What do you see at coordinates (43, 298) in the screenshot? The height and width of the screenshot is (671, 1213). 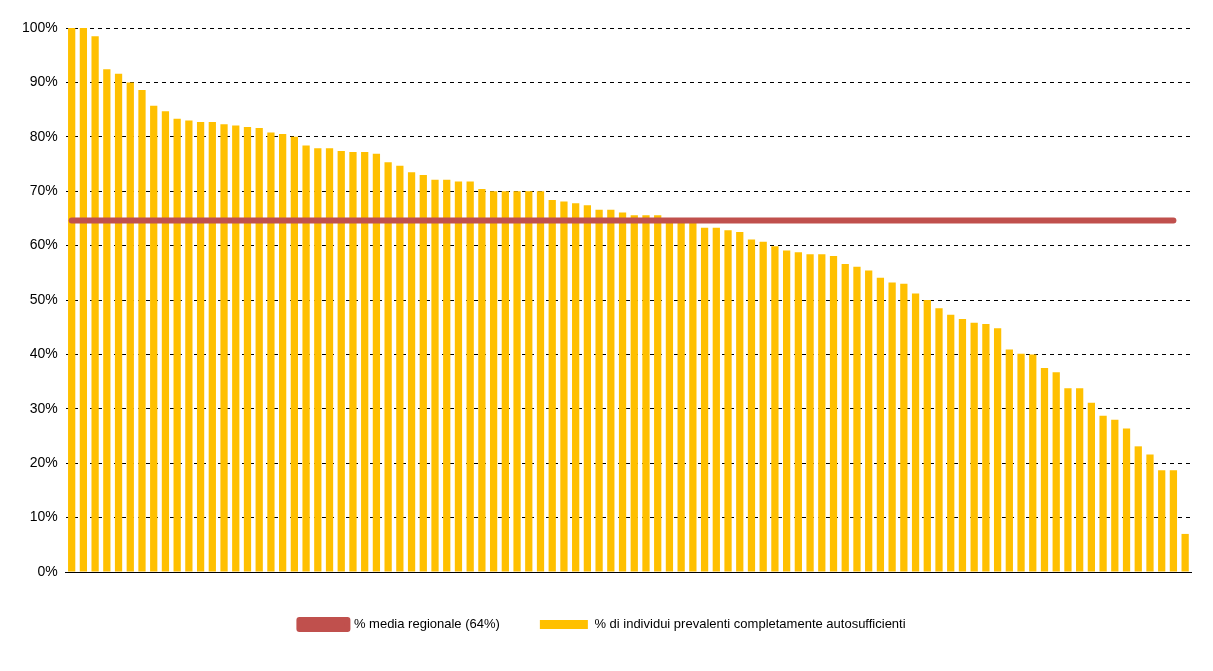 I see `y-tick-label: 50%` at bounding box center [43, 298].